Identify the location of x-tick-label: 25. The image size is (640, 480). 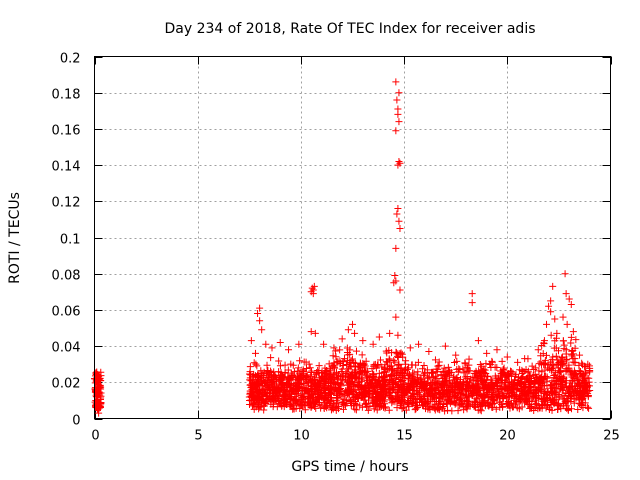
(611, 436).